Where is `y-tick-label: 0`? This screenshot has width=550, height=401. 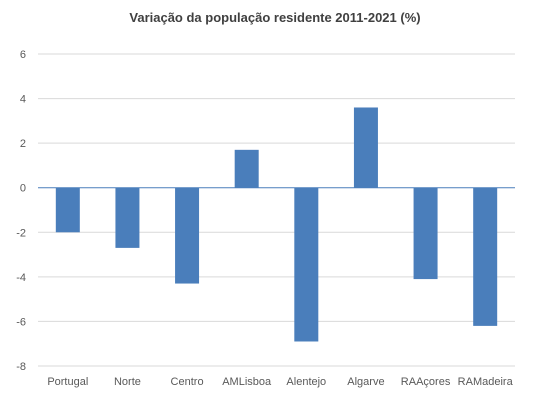 y-tick-label: 0 is located at coordinates (23, 189).